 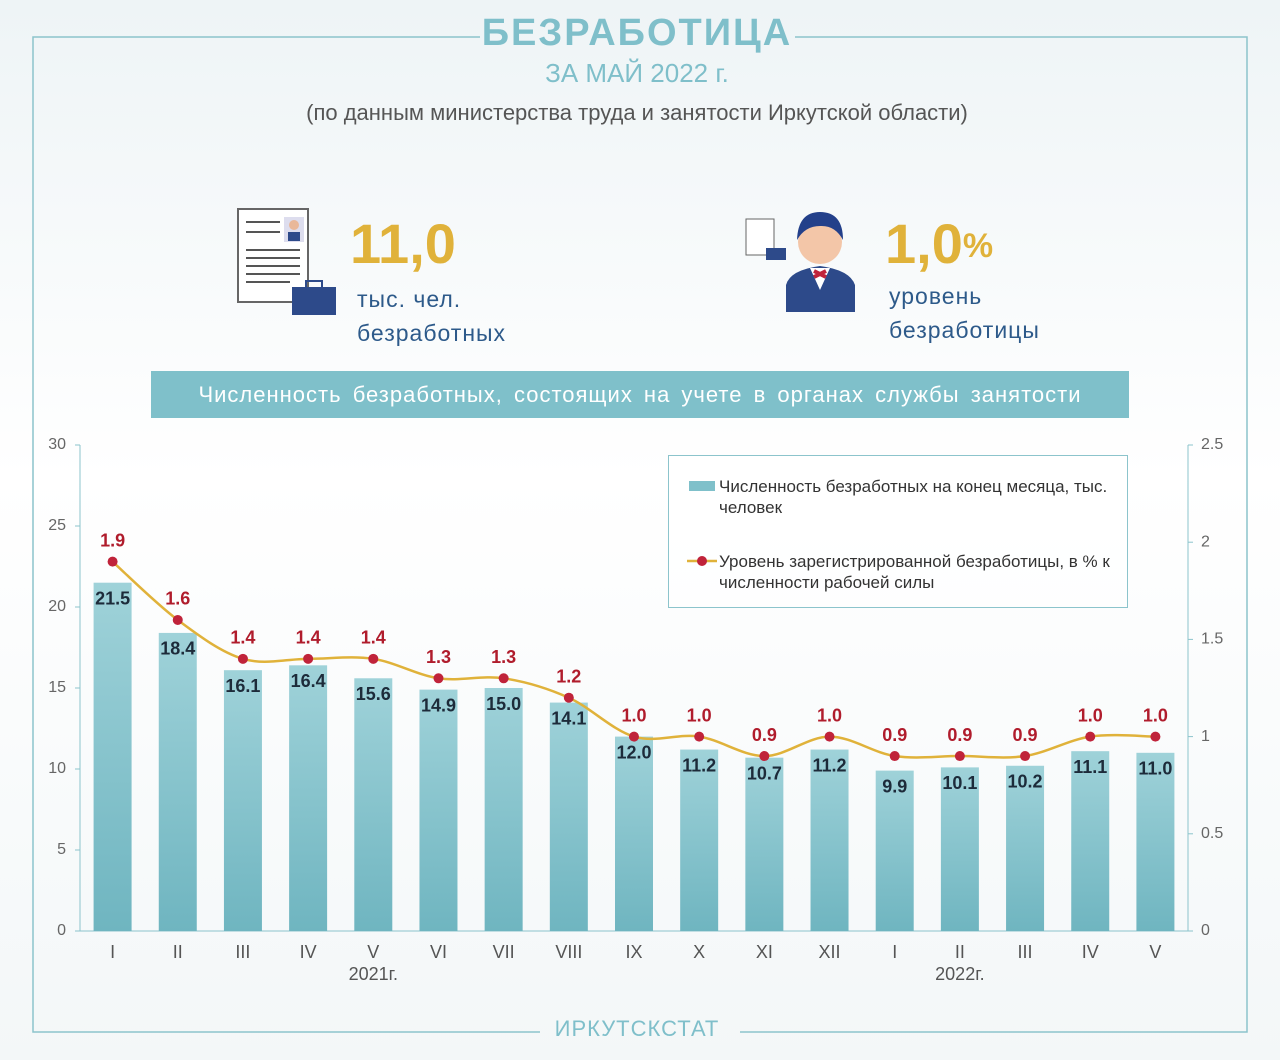 What do you see at coordinates (960, 952) in the screenshot?
I see `x-tick-label: II` at bounding box center [960, 952].